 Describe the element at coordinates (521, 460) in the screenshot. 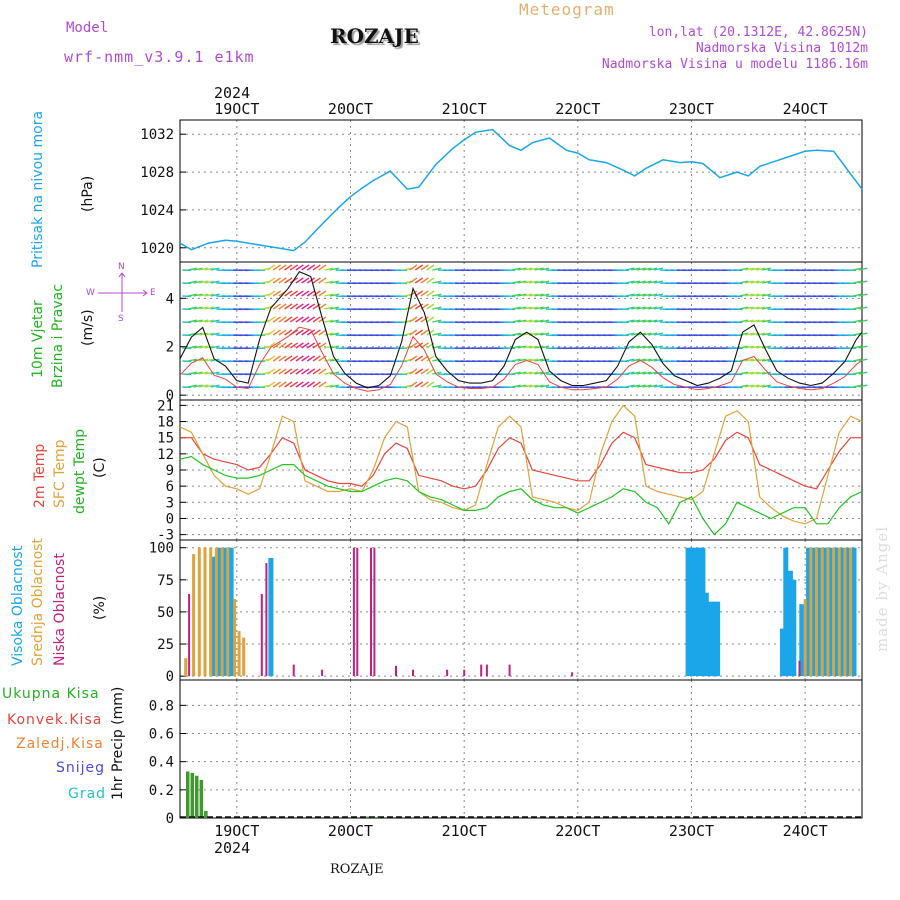

I see `temp-2m-line` at that location.